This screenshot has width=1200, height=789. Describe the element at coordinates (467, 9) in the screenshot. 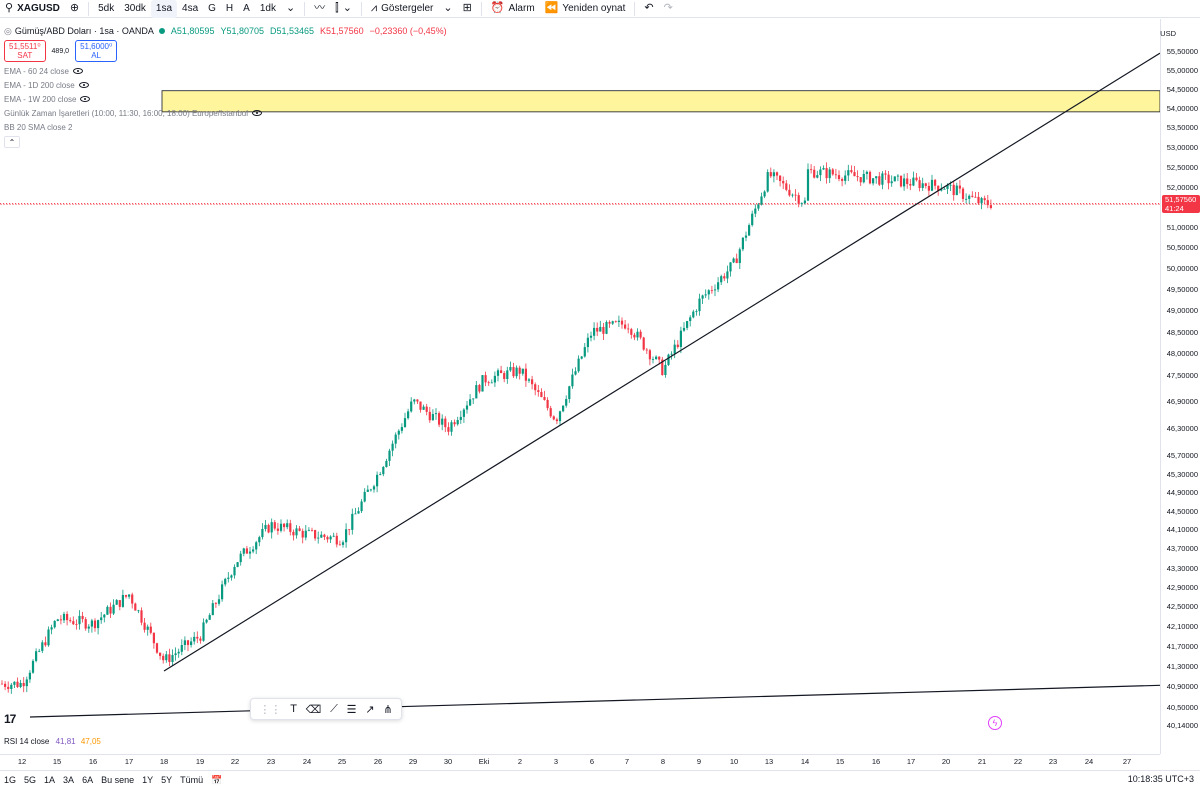

I see `layouts-button: ⊞` at that location.